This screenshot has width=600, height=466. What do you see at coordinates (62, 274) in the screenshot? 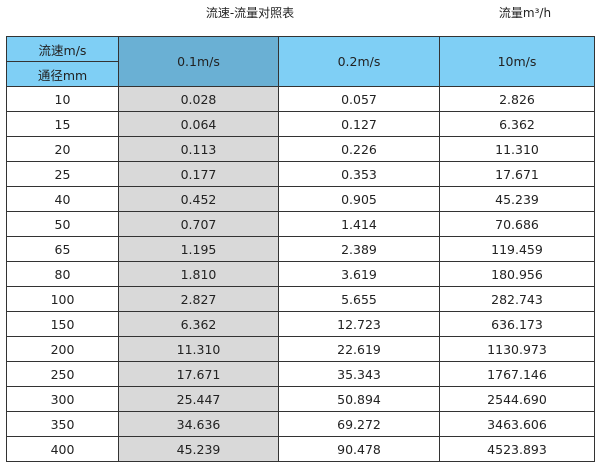
I see `diameter-cell: 80` at bounding box center [62, 274].